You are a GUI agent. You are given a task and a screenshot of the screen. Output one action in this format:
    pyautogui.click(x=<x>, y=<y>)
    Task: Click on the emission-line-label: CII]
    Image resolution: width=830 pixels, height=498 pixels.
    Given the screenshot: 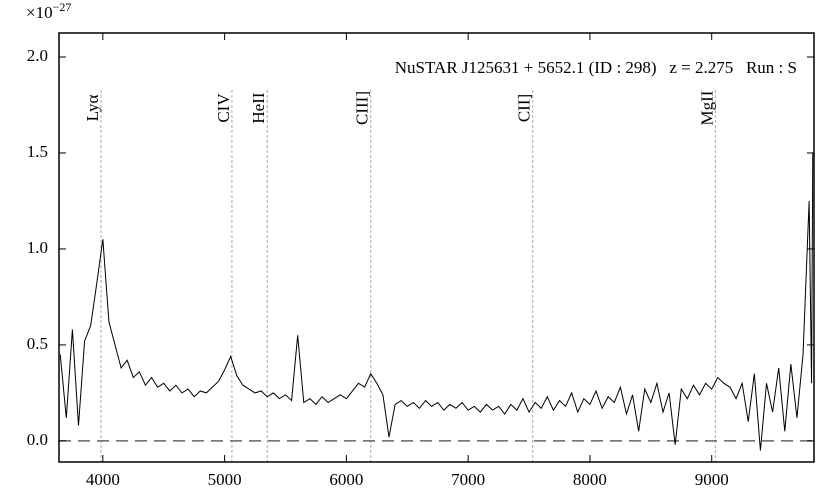 What is the action you would take?
    pyautogui.click(x=524, y=108)
    